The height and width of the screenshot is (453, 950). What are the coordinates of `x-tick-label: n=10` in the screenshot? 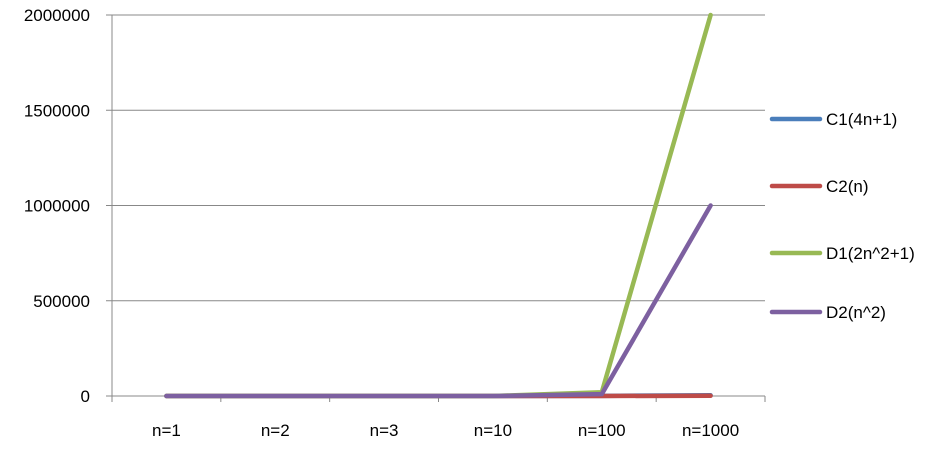 It's located at (493, 430).